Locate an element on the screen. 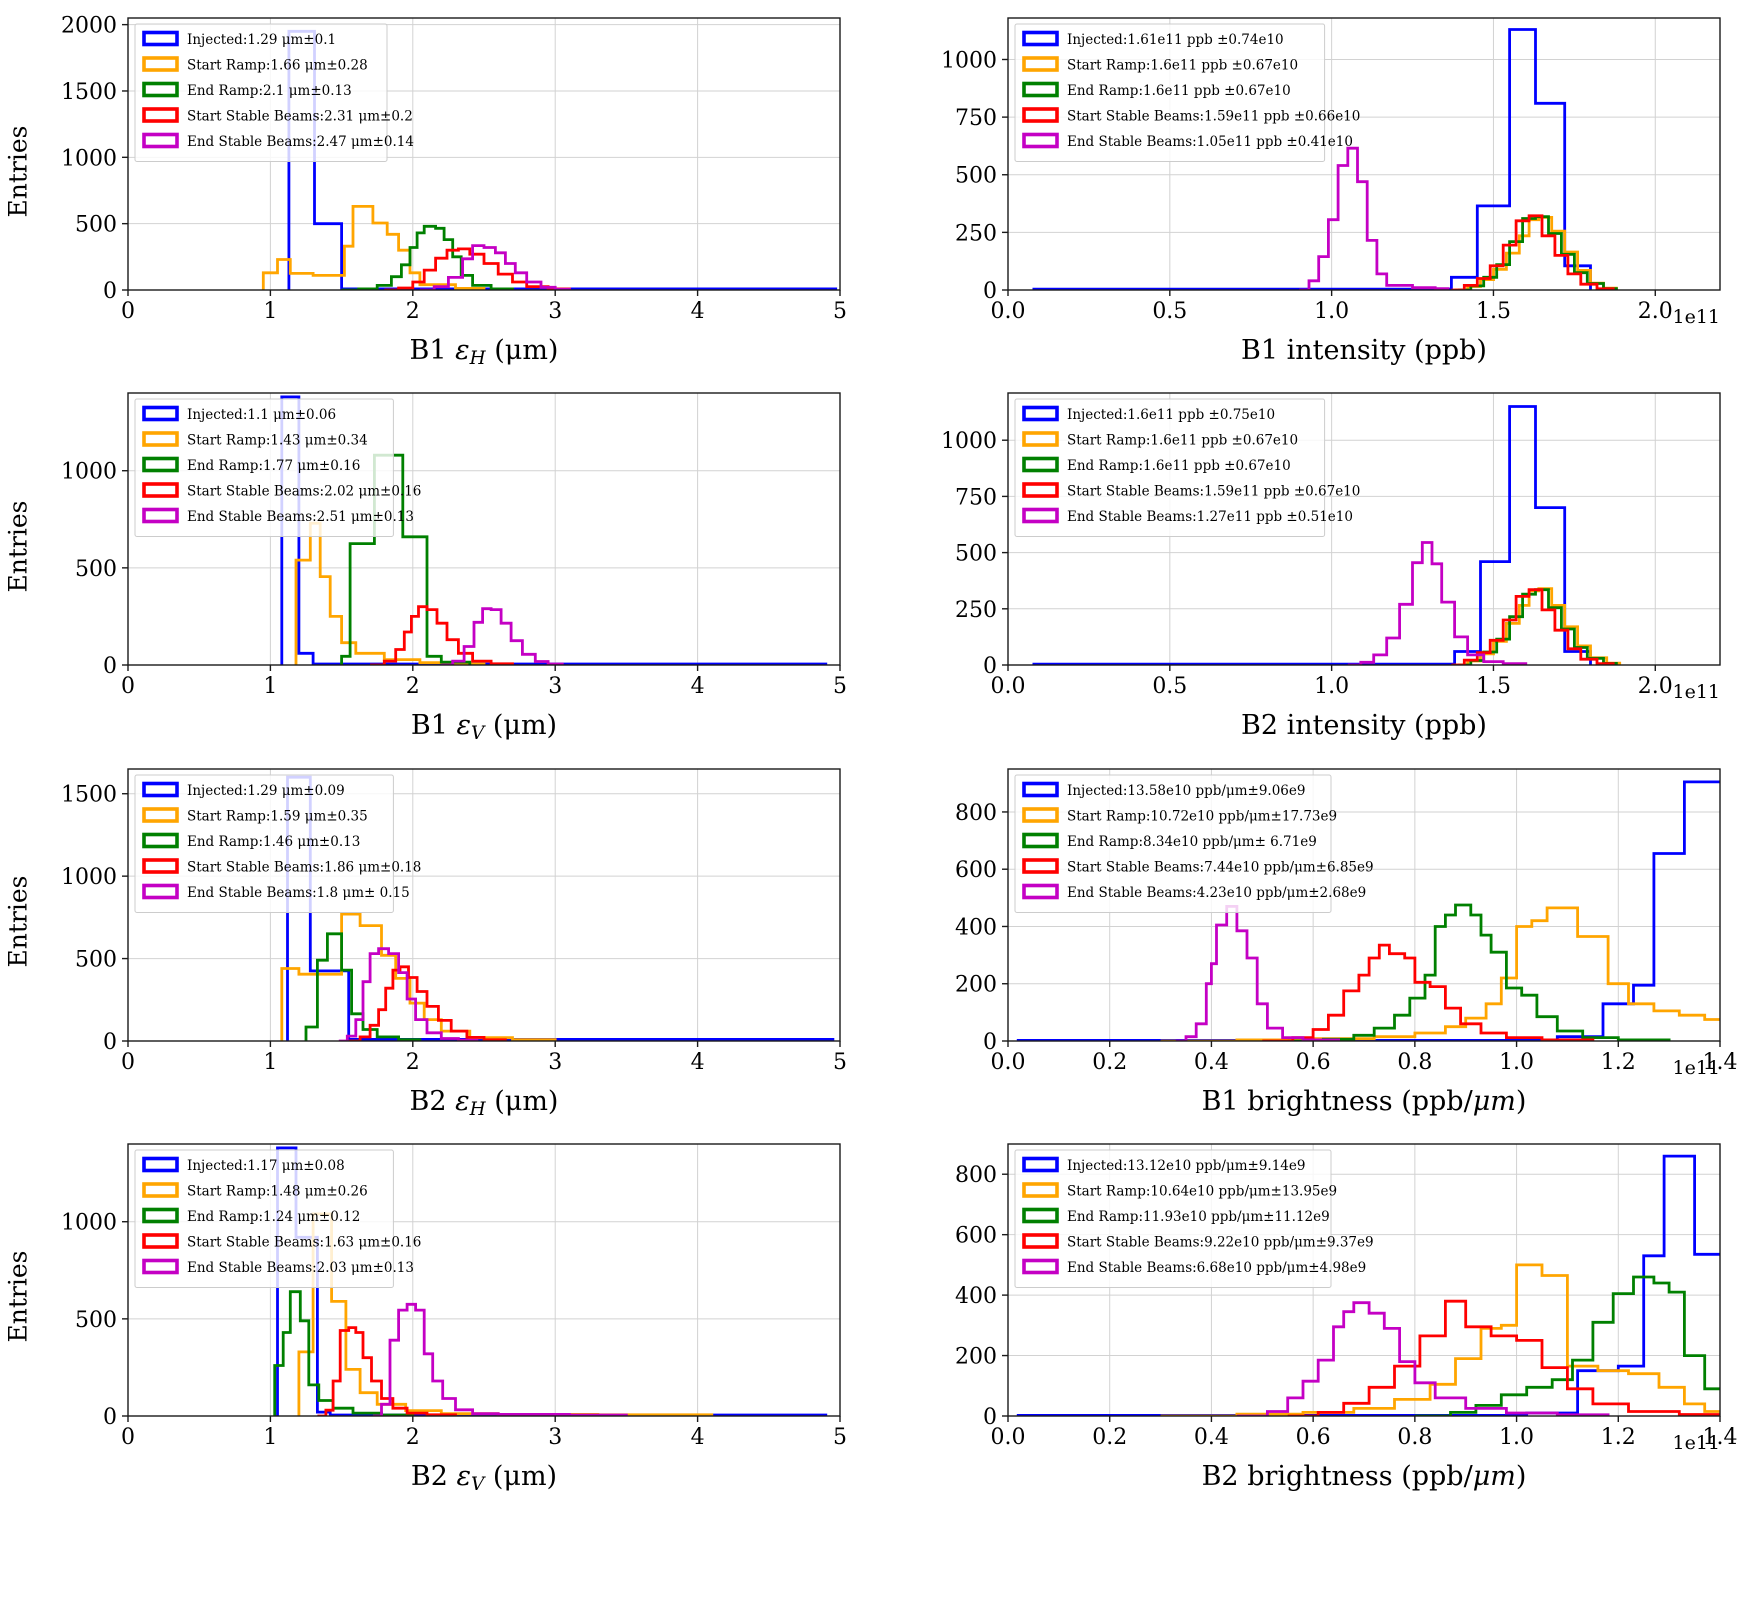  svg-text: 750 is located at coordinates (976, 118).